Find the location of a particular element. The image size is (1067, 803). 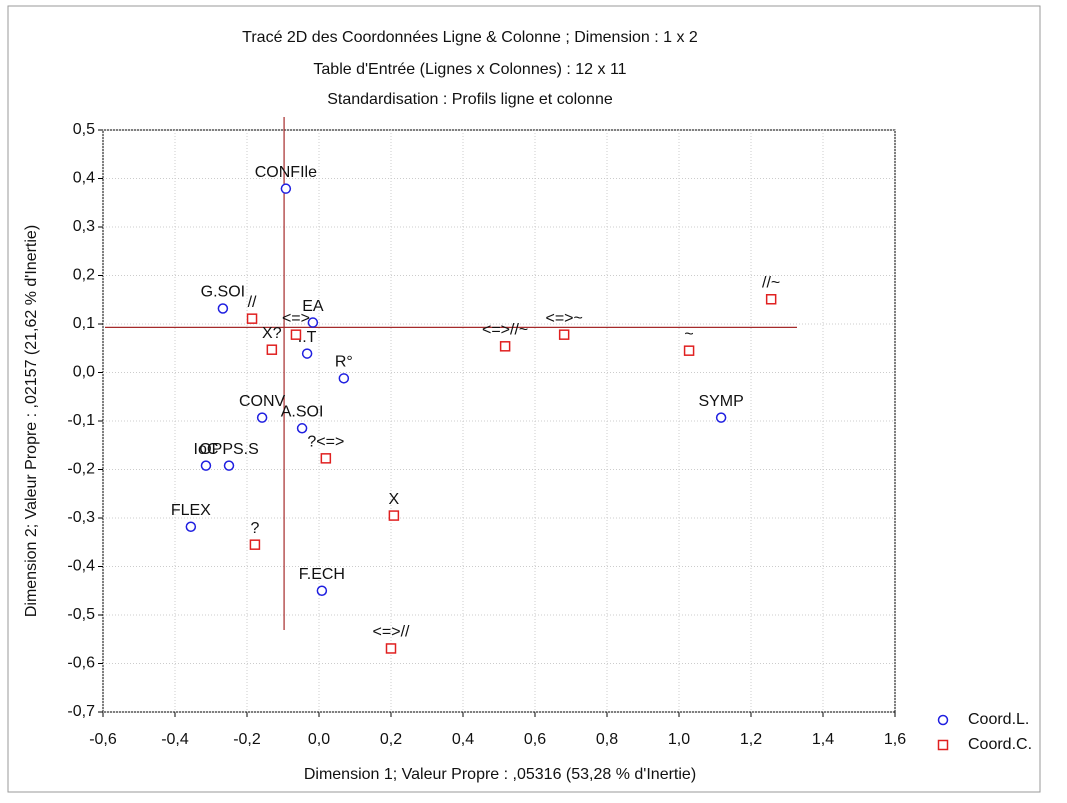

point-label: <=> is located at coordinates (296, 318).